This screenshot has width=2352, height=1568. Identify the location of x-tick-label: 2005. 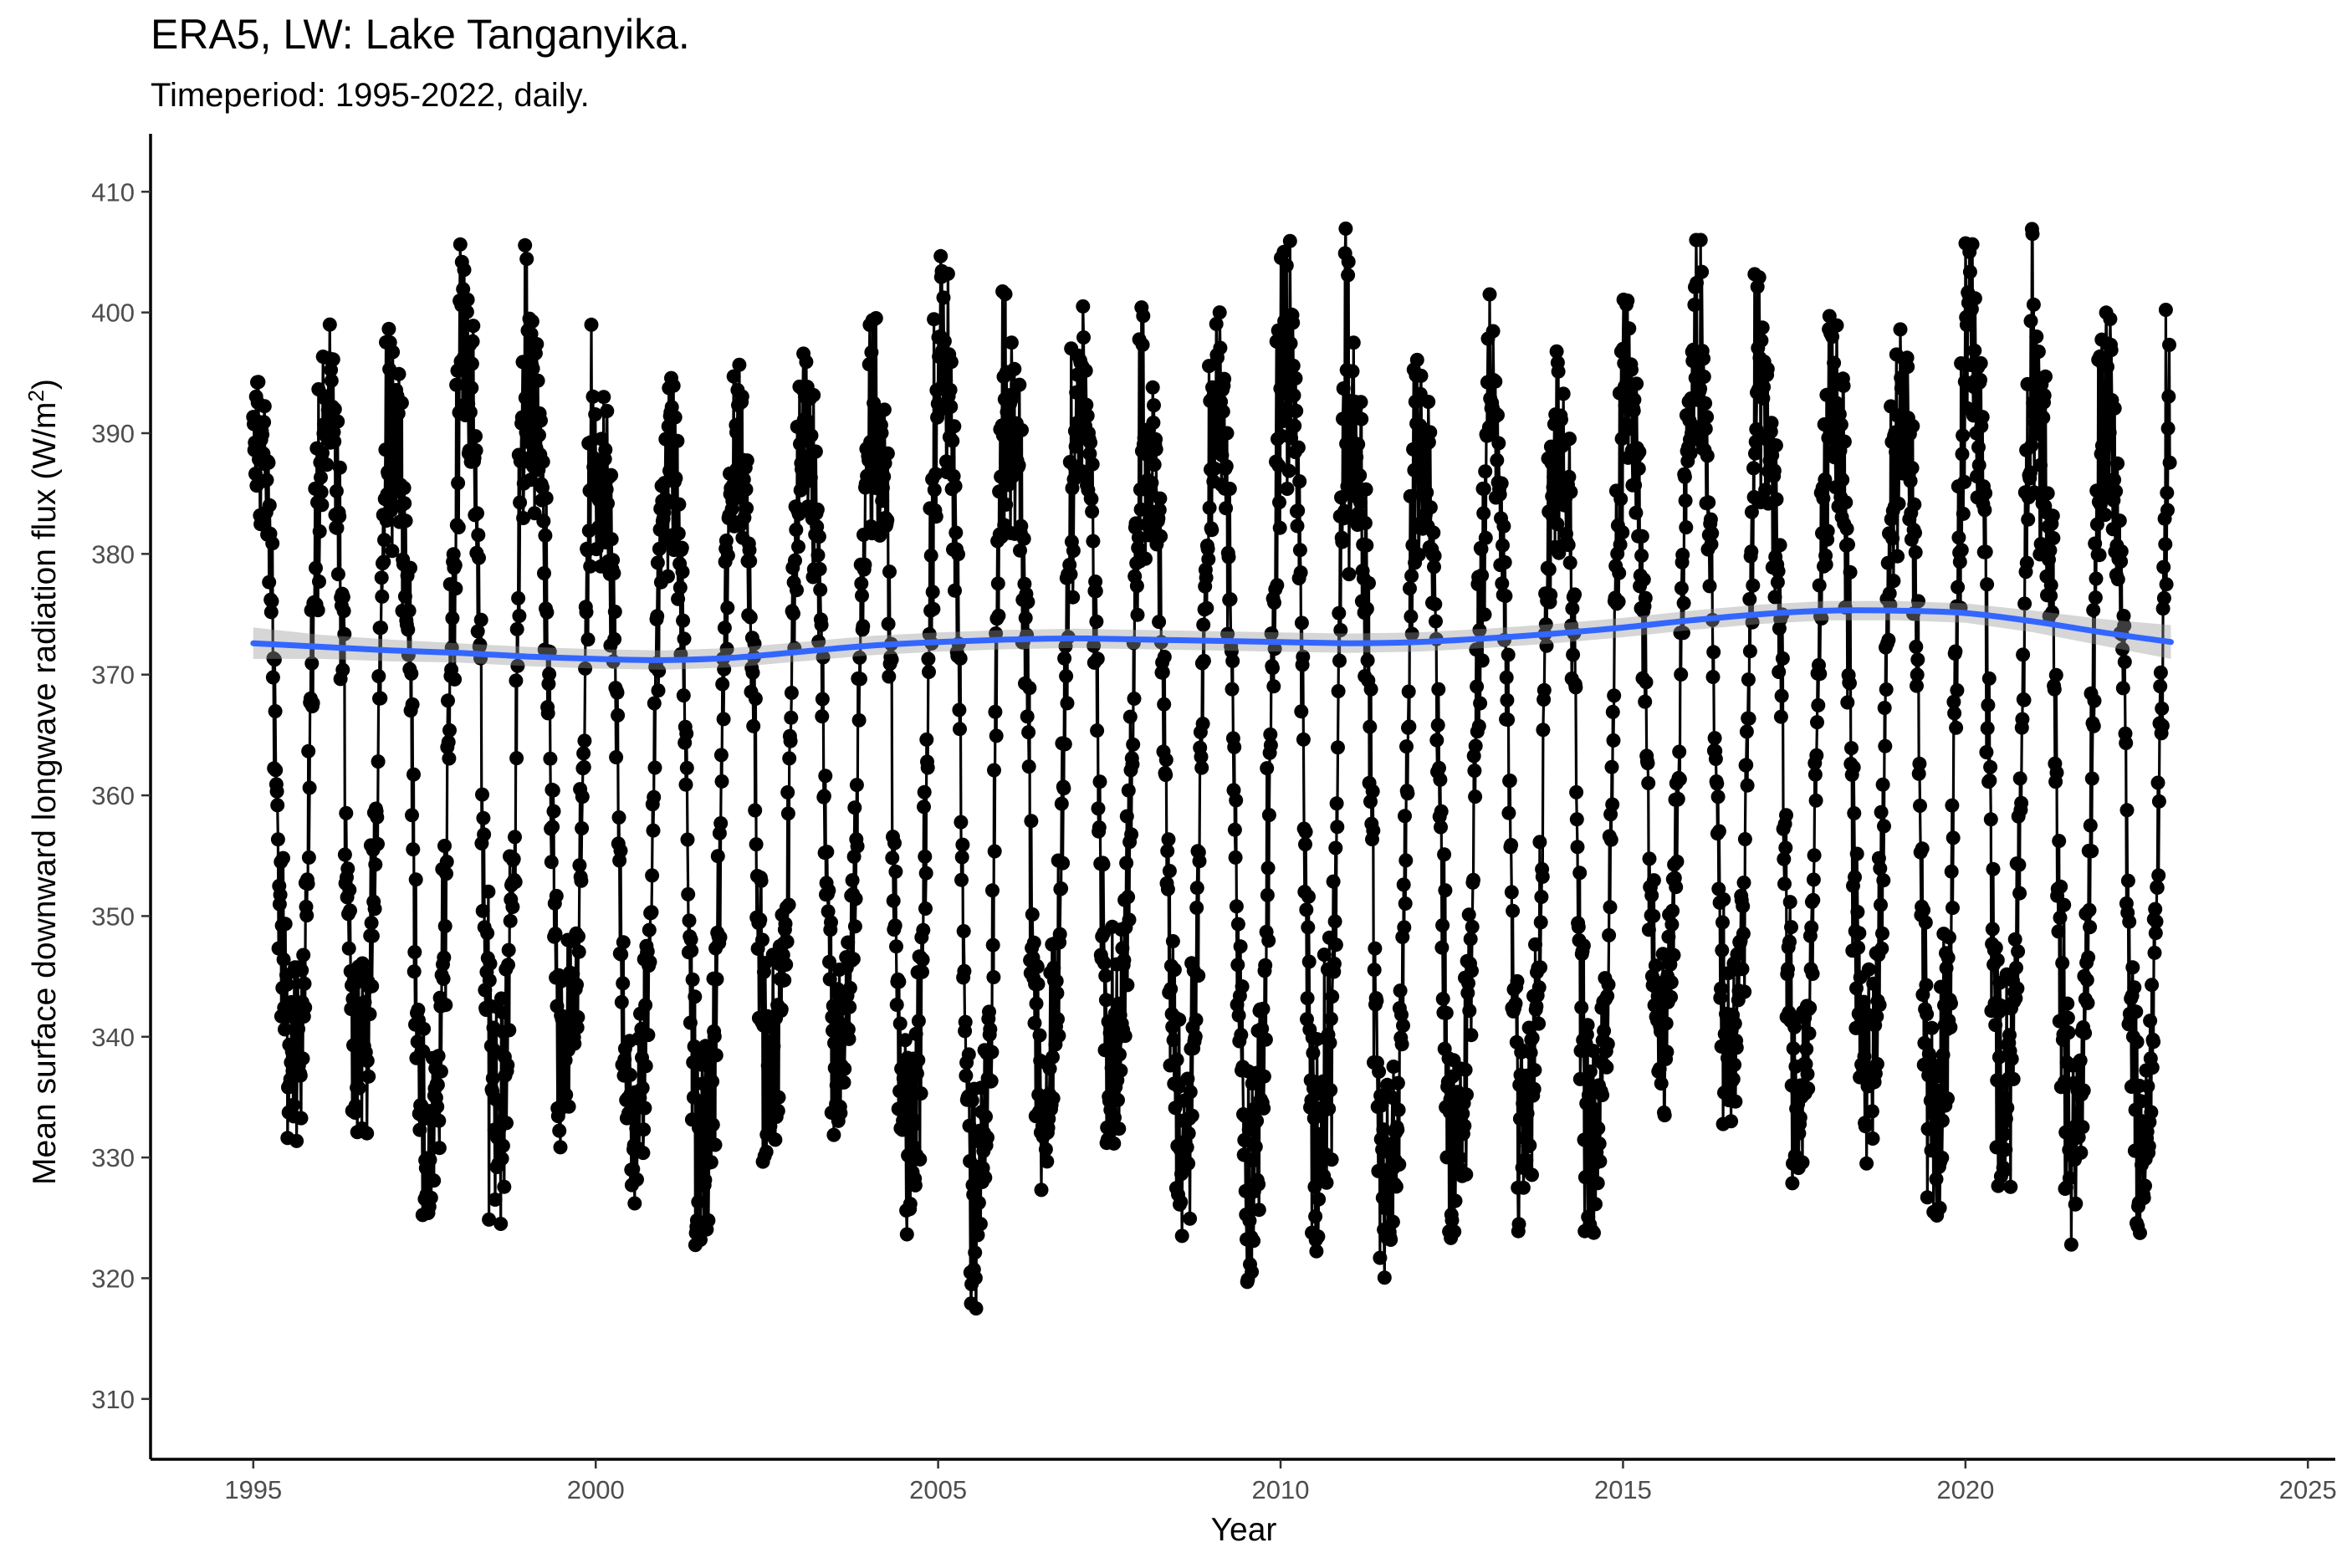
(938, 1489).